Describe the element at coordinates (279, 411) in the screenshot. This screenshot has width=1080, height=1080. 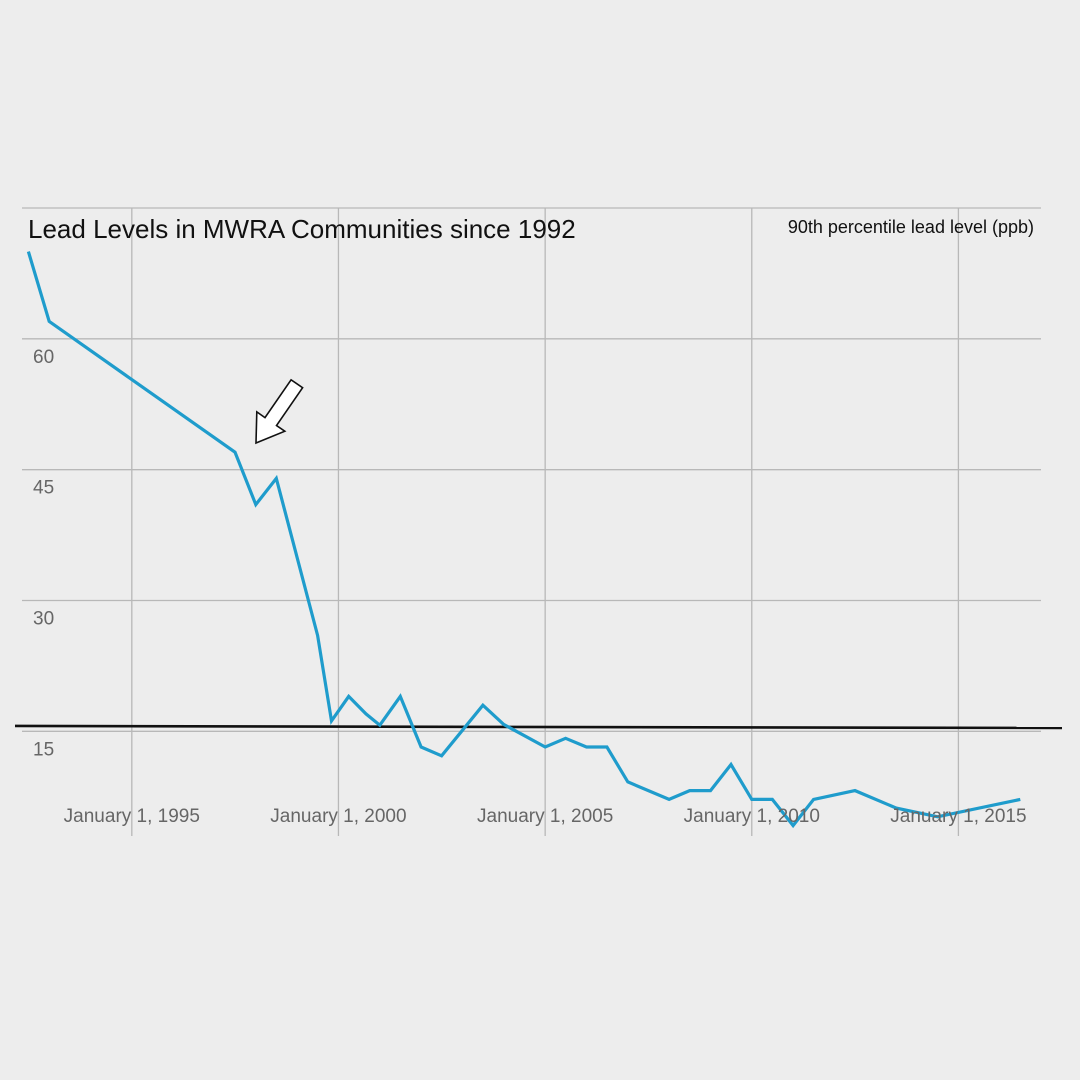
I see `arrow-annotation-icon` at that location.